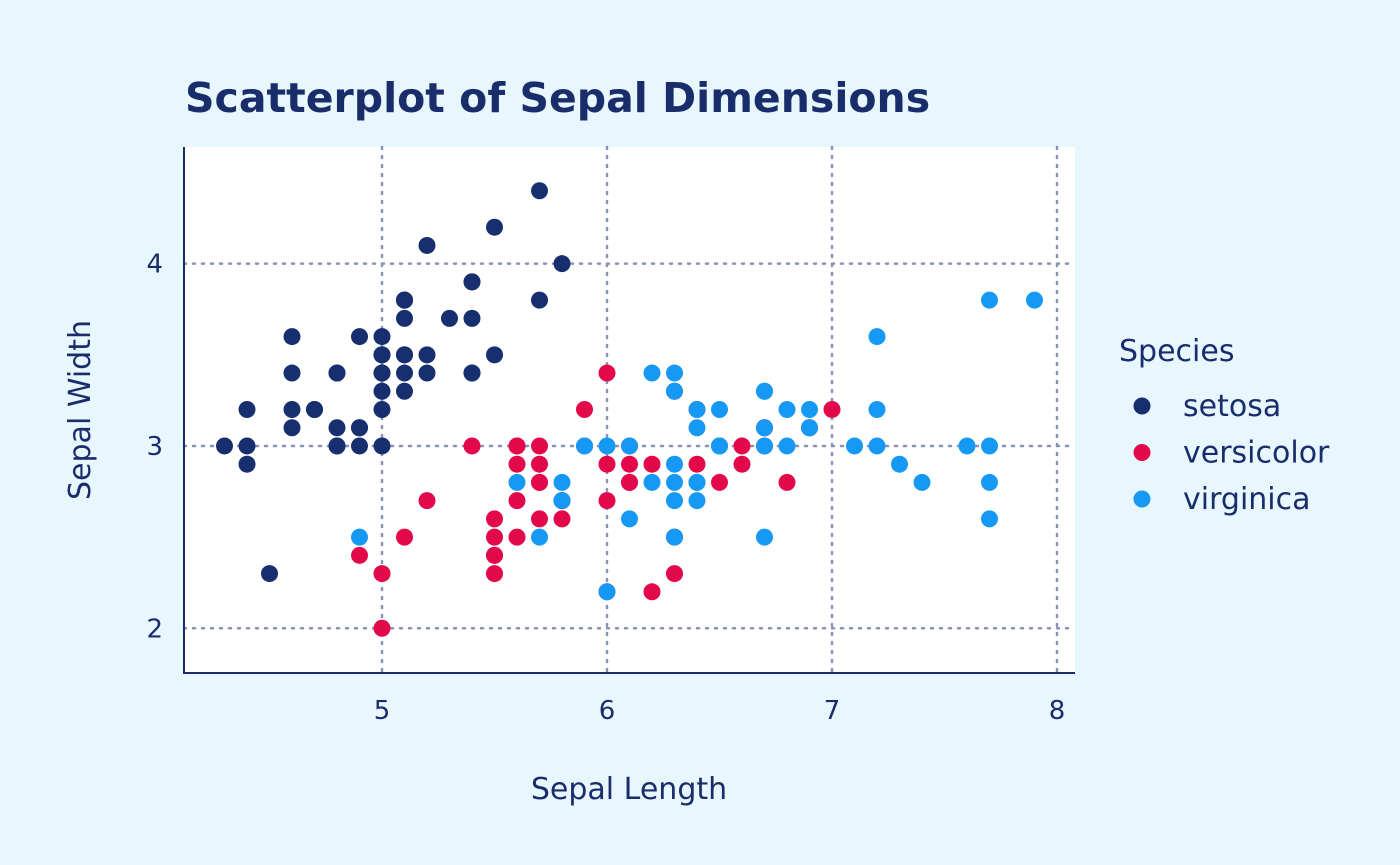 The width and height of the screenshot is (1400, 865). I want to click on x-tick-labels: 5 6 7 8, so click(720, 711).